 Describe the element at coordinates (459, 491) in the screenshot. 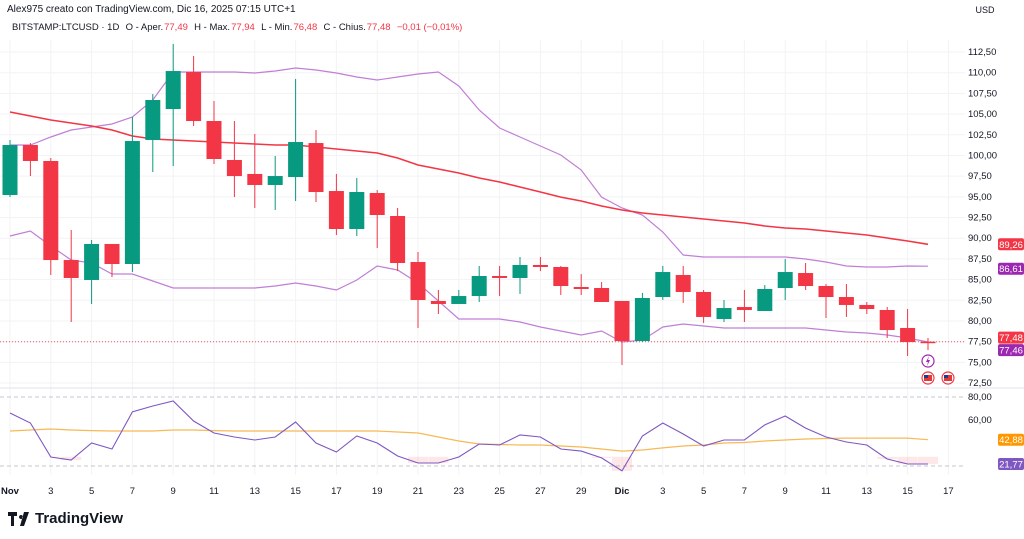

I see `date-tick-label: 23` at that location.